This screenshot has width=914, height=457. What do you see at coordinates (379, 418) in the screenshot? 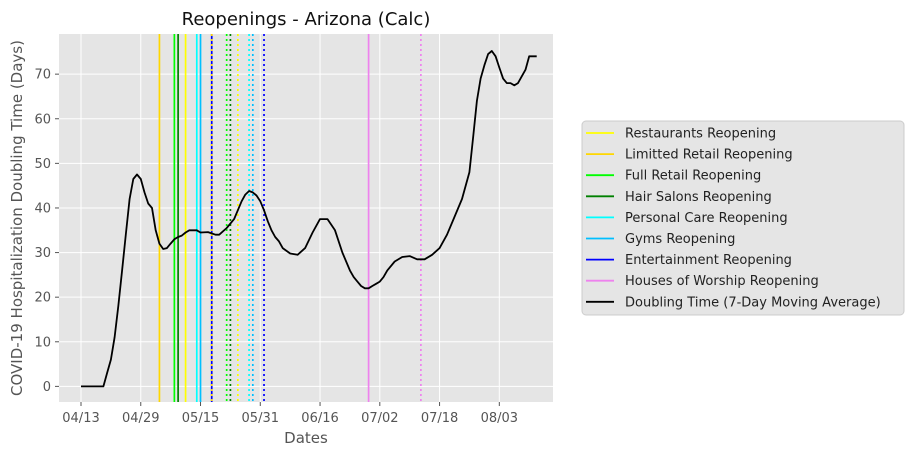
I see `x-tick-label: 07/02` at bounding box center [379, 418].